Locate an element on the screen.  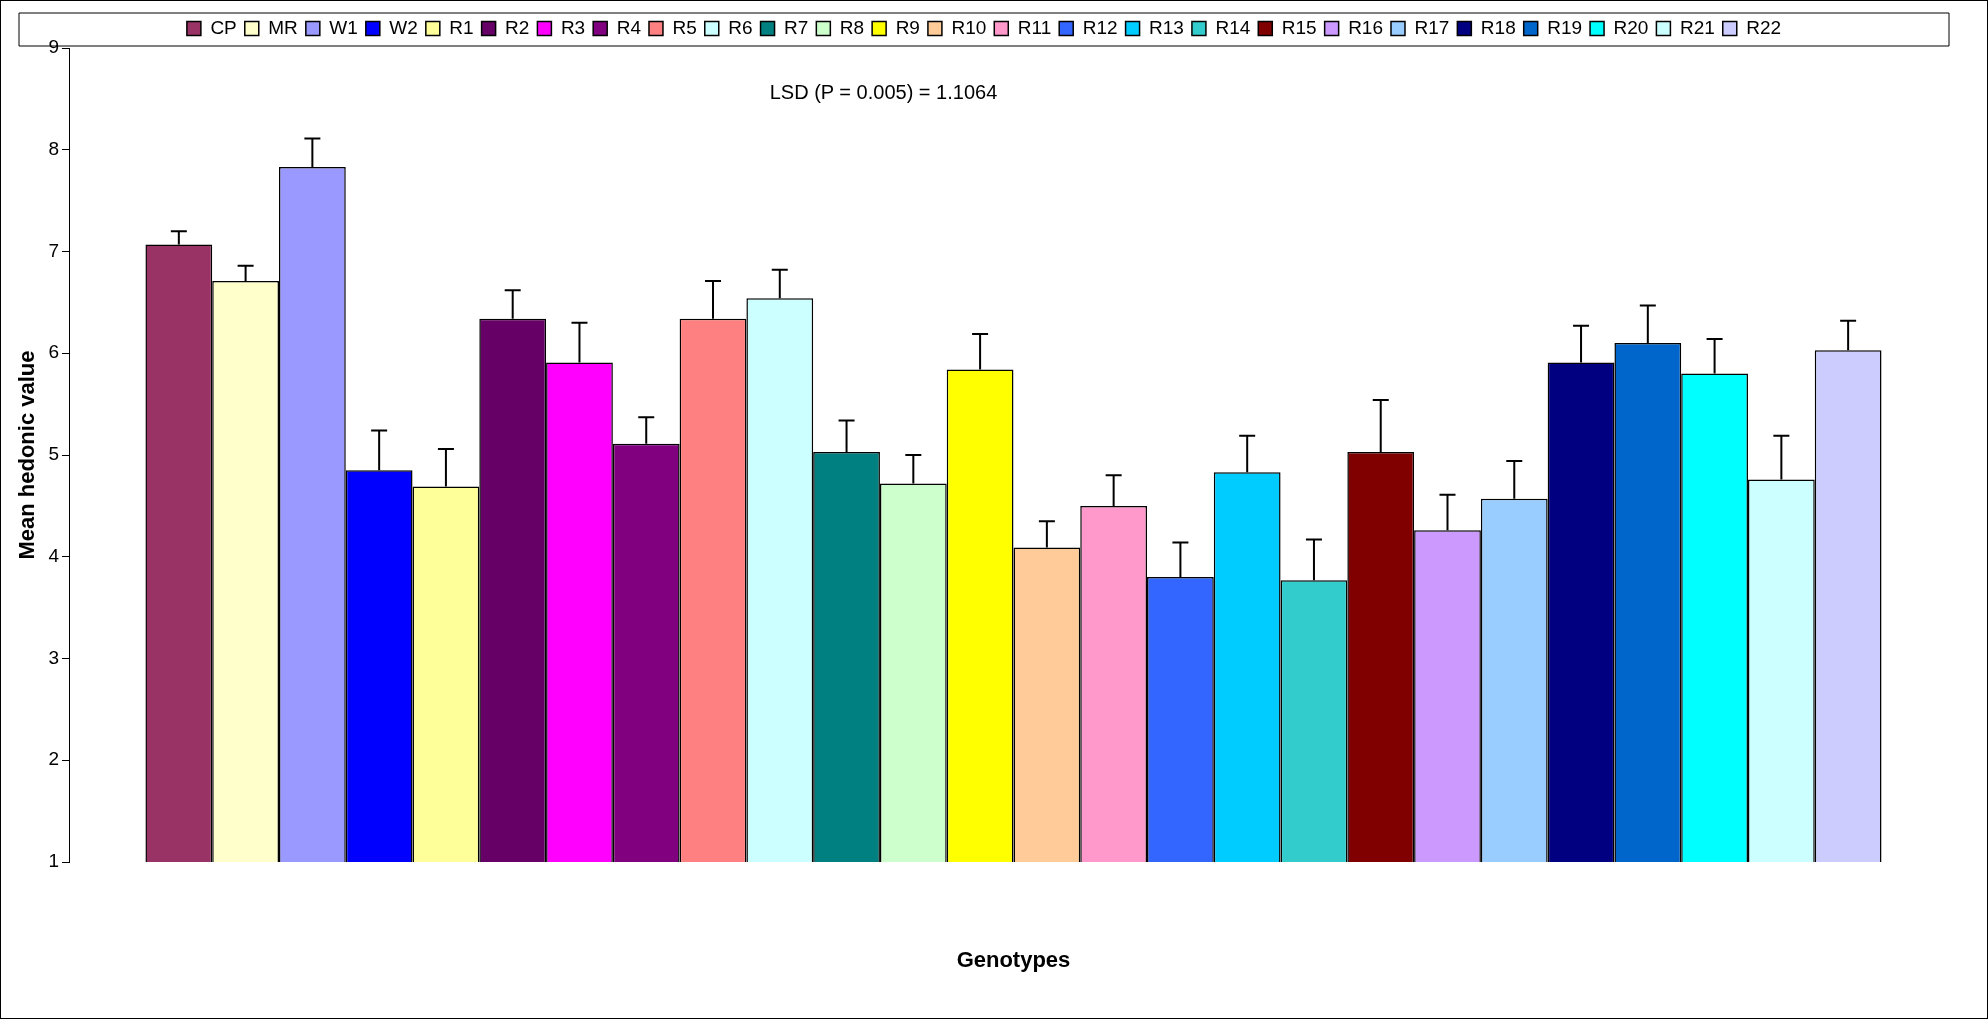
legend-label: R19 is located at coordinates (1565, 27).